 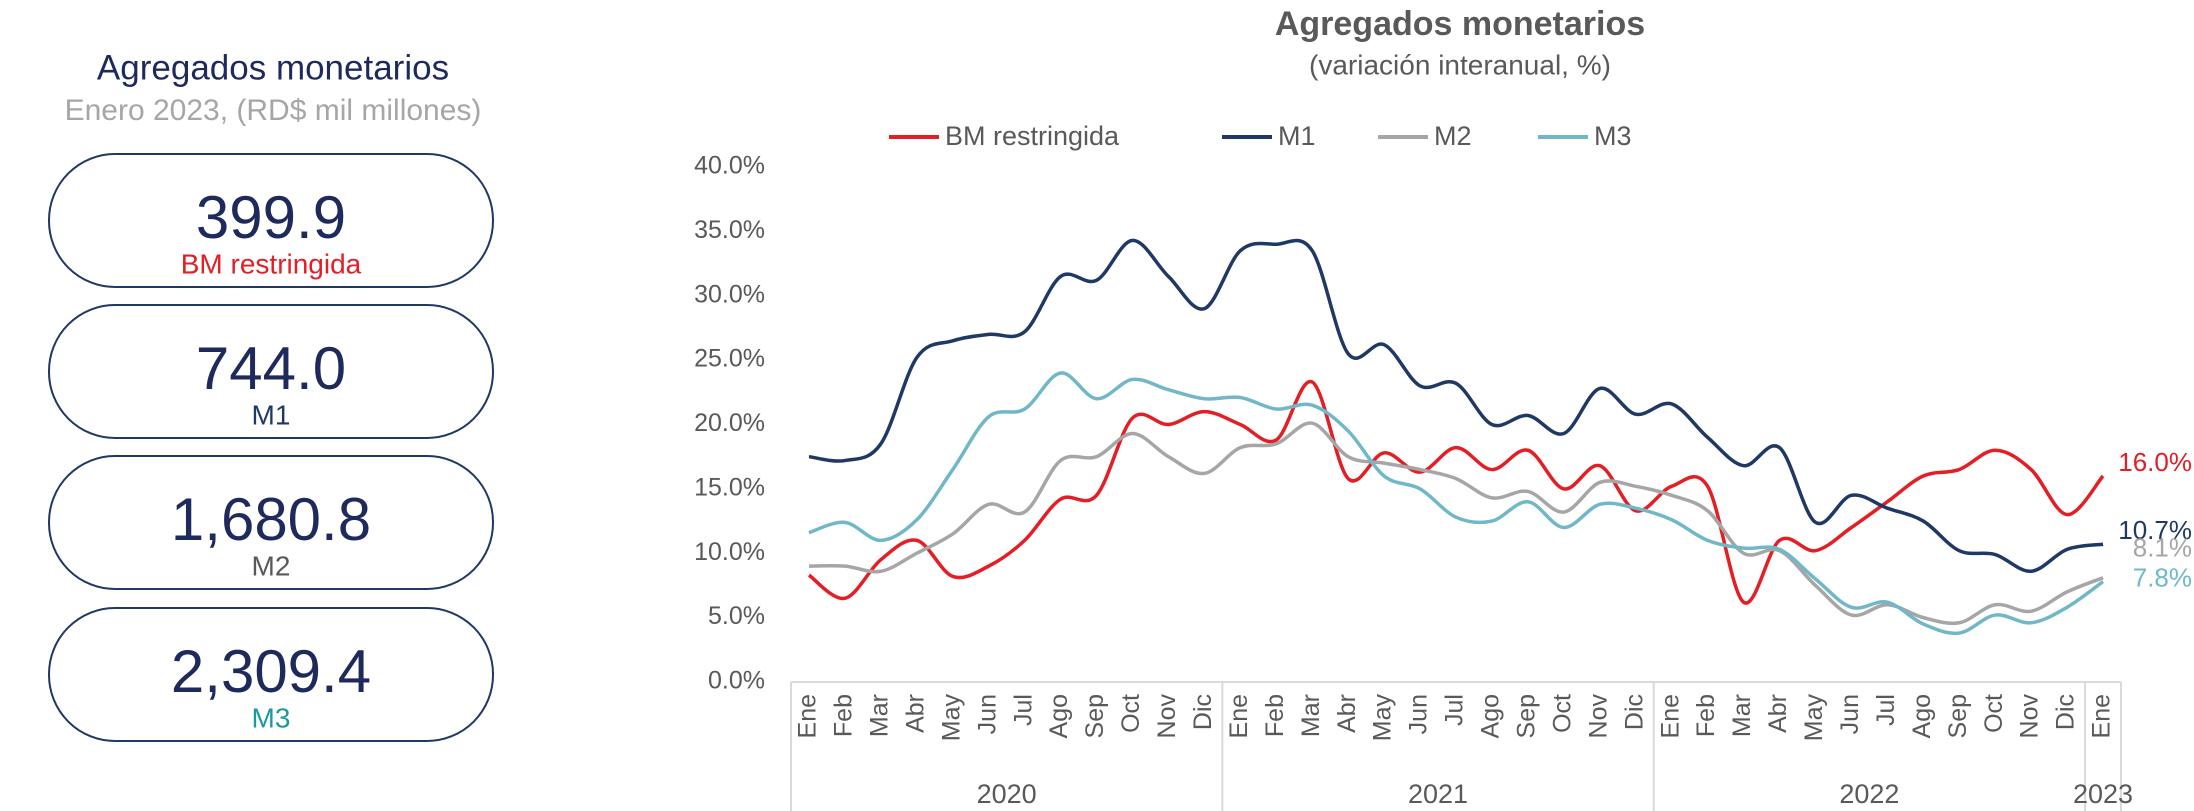 I want to click on legend-label: M3, so click(x=1613, y=136).